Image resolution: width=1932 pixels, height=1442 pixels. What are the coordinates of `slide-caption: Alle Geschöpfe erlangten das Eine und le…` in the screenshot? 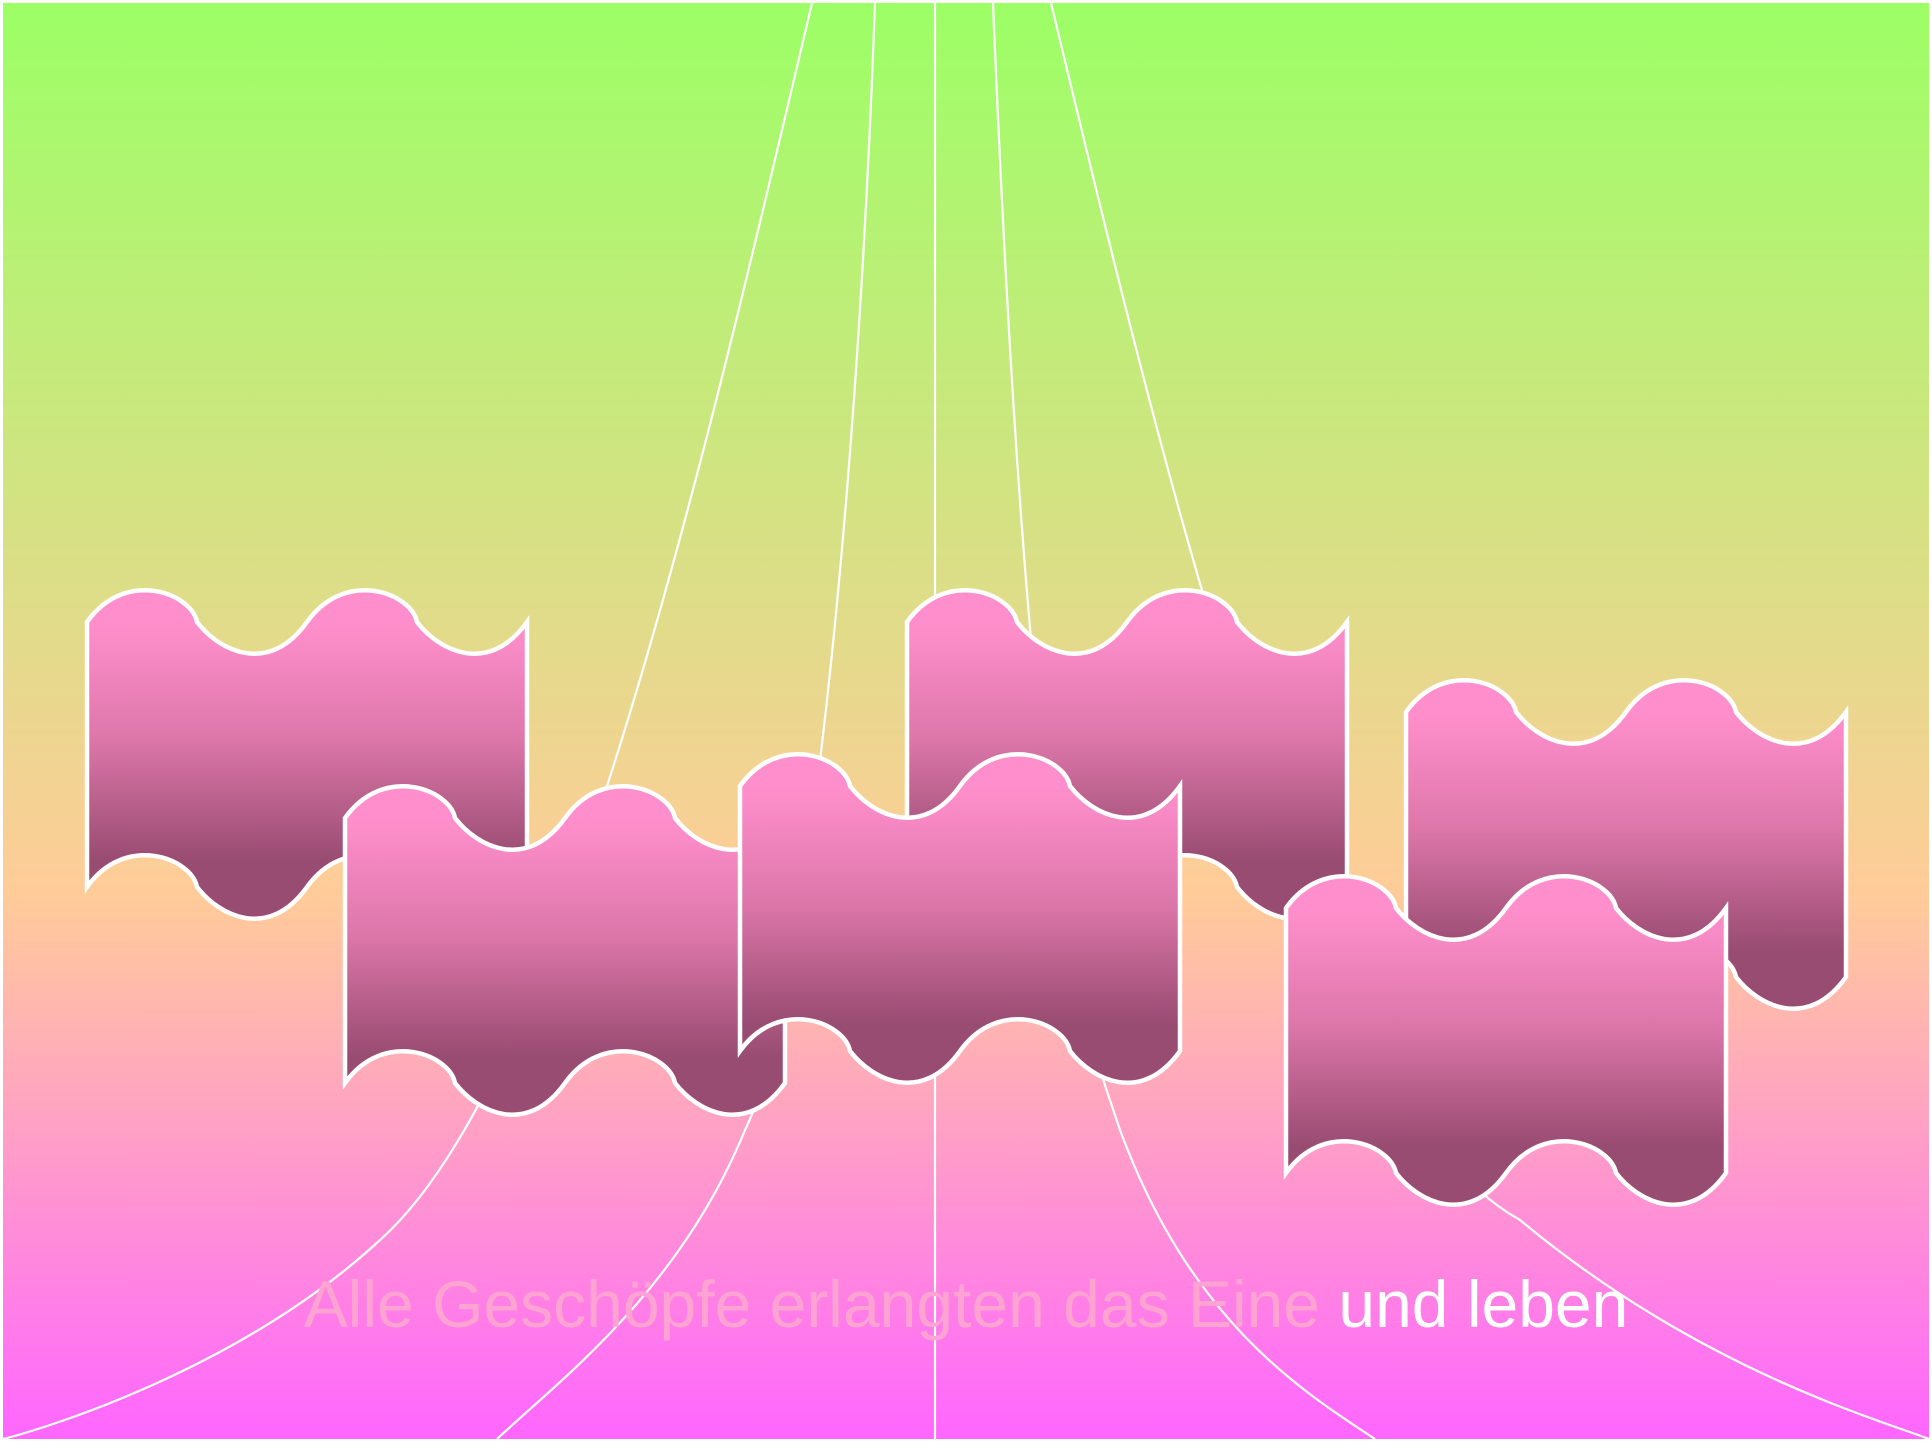 It's located at (966, 1304).